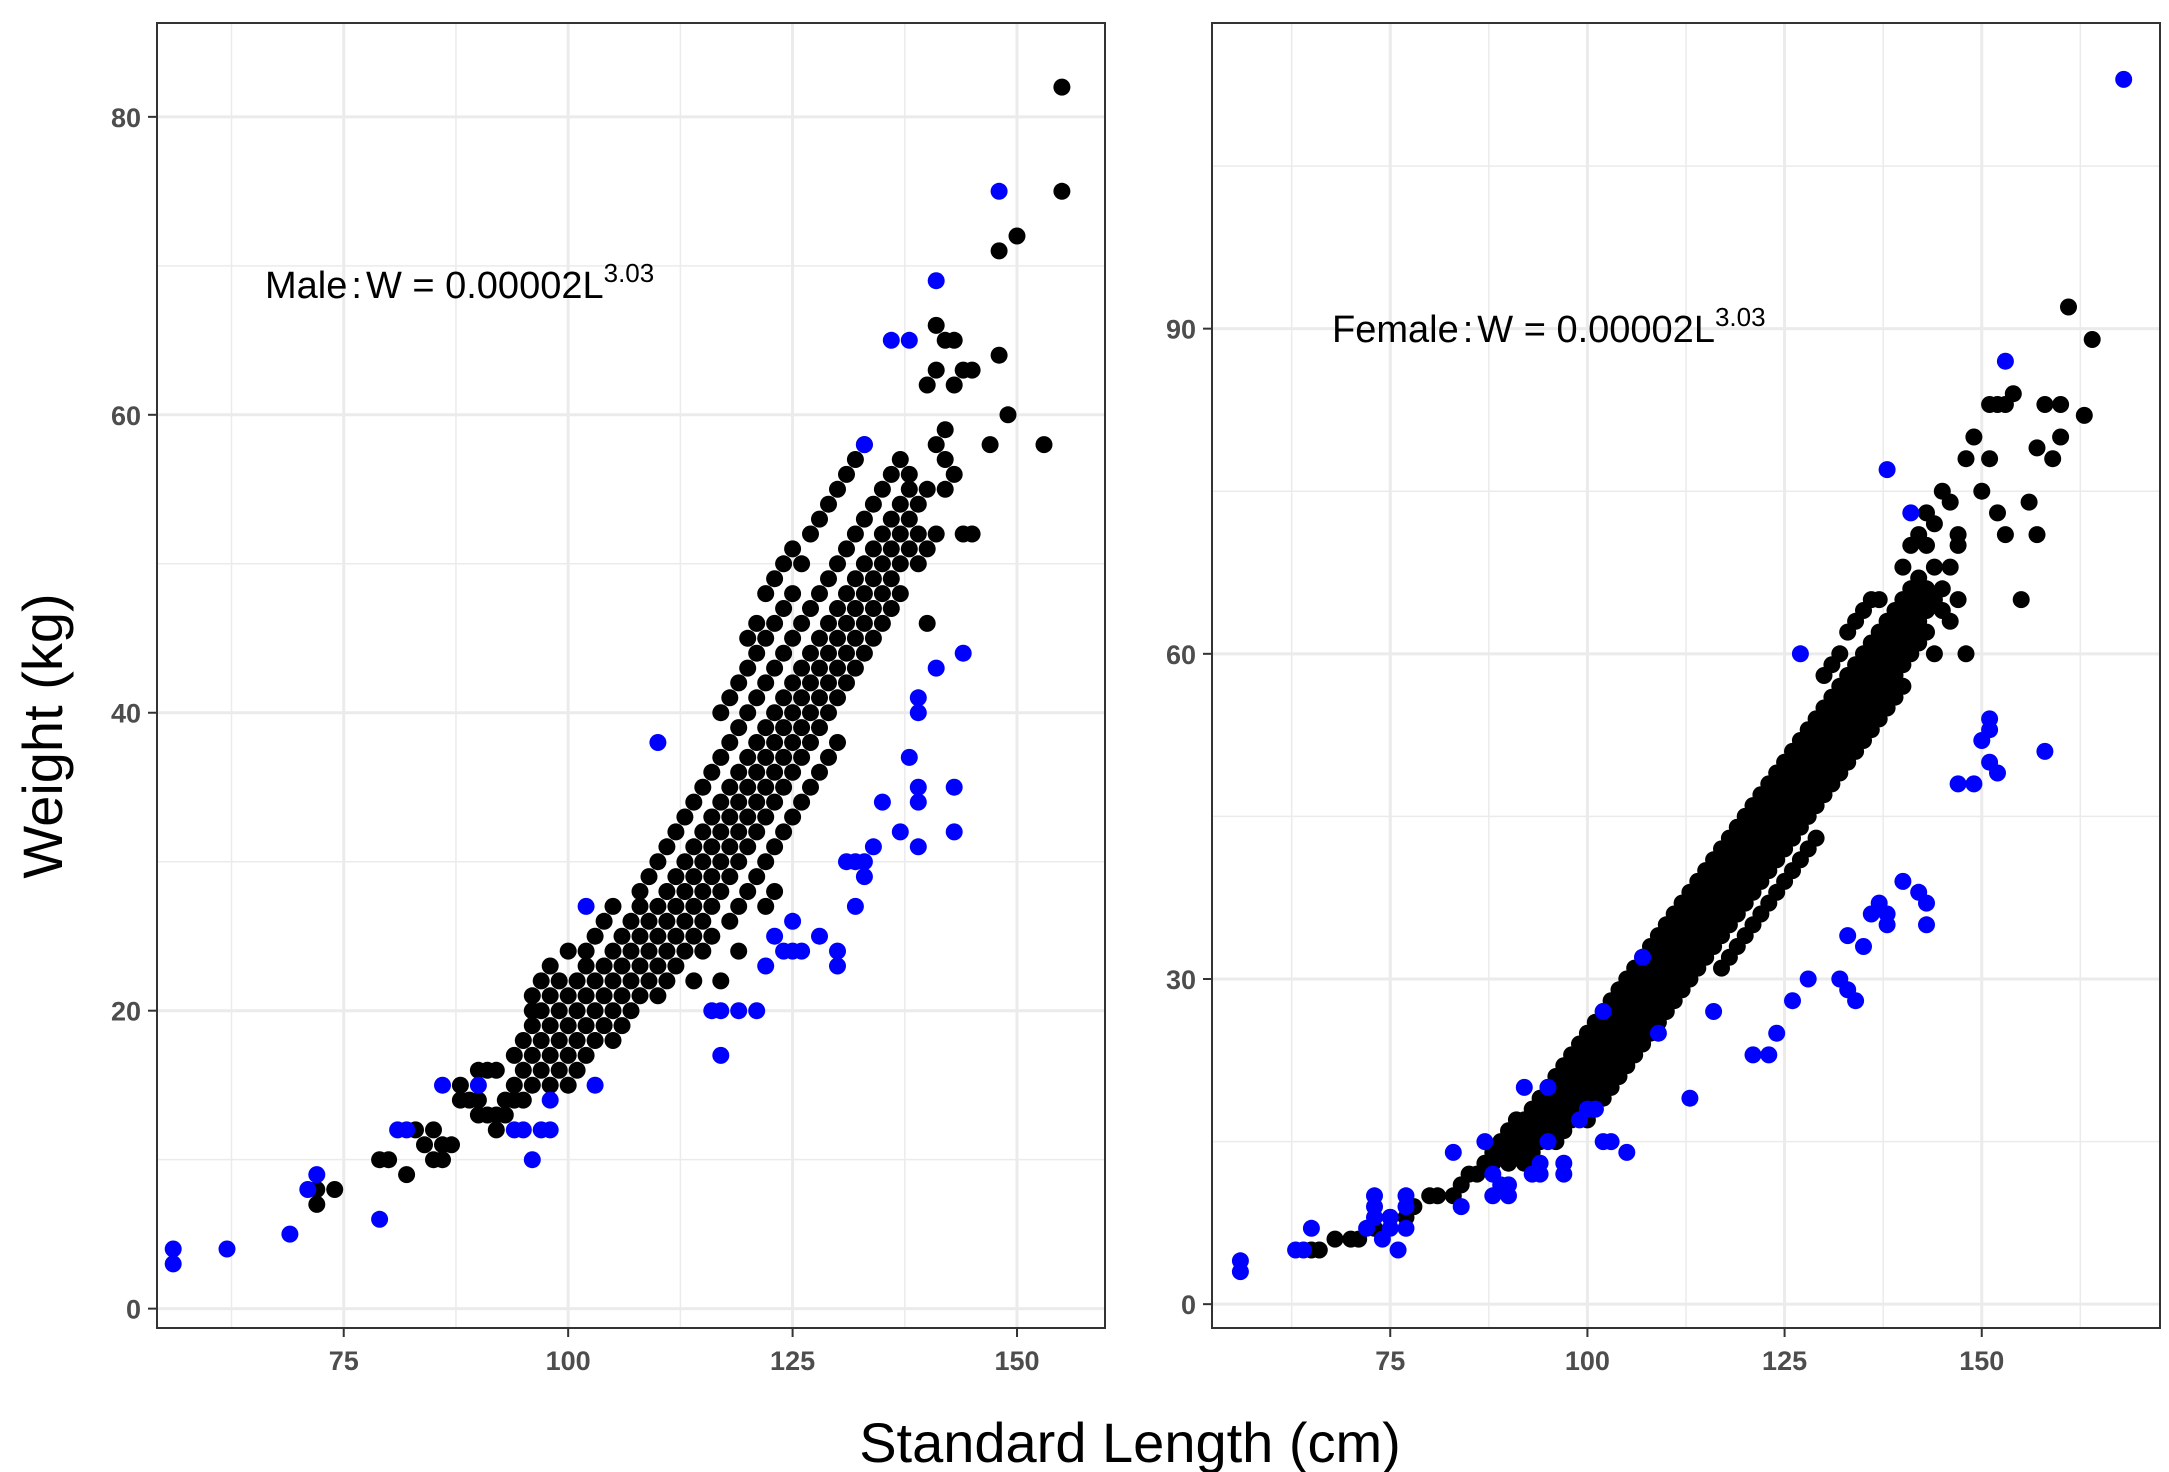 This screenshot has height=1472, width=2169. Describe the element at coordinates (126, 118) in the screenshot. I see `male-y-tick-label: 80` at that location.